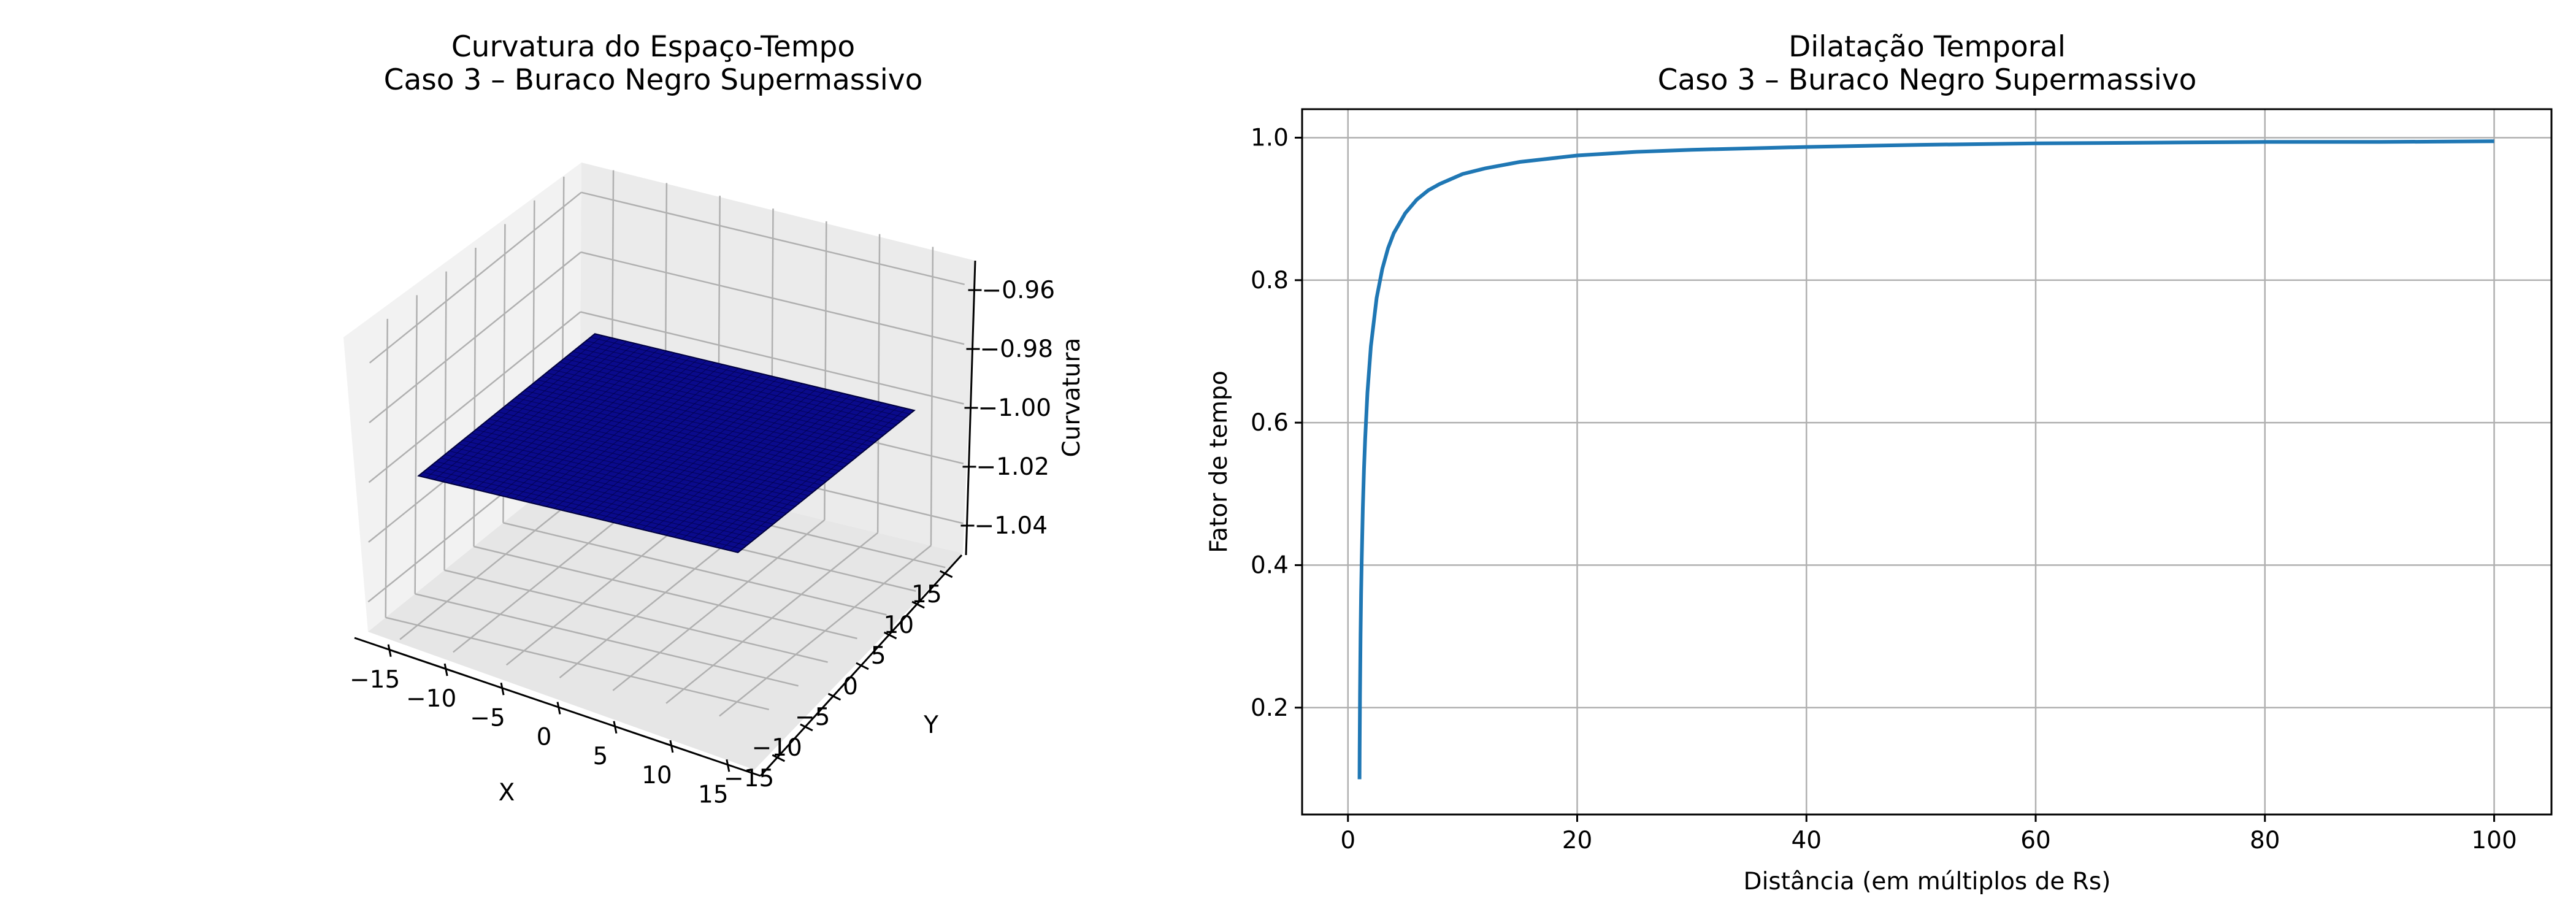 This screenshot has width=2576, height=920. I want to click on x-tick-label: −15, so click(375, 680).